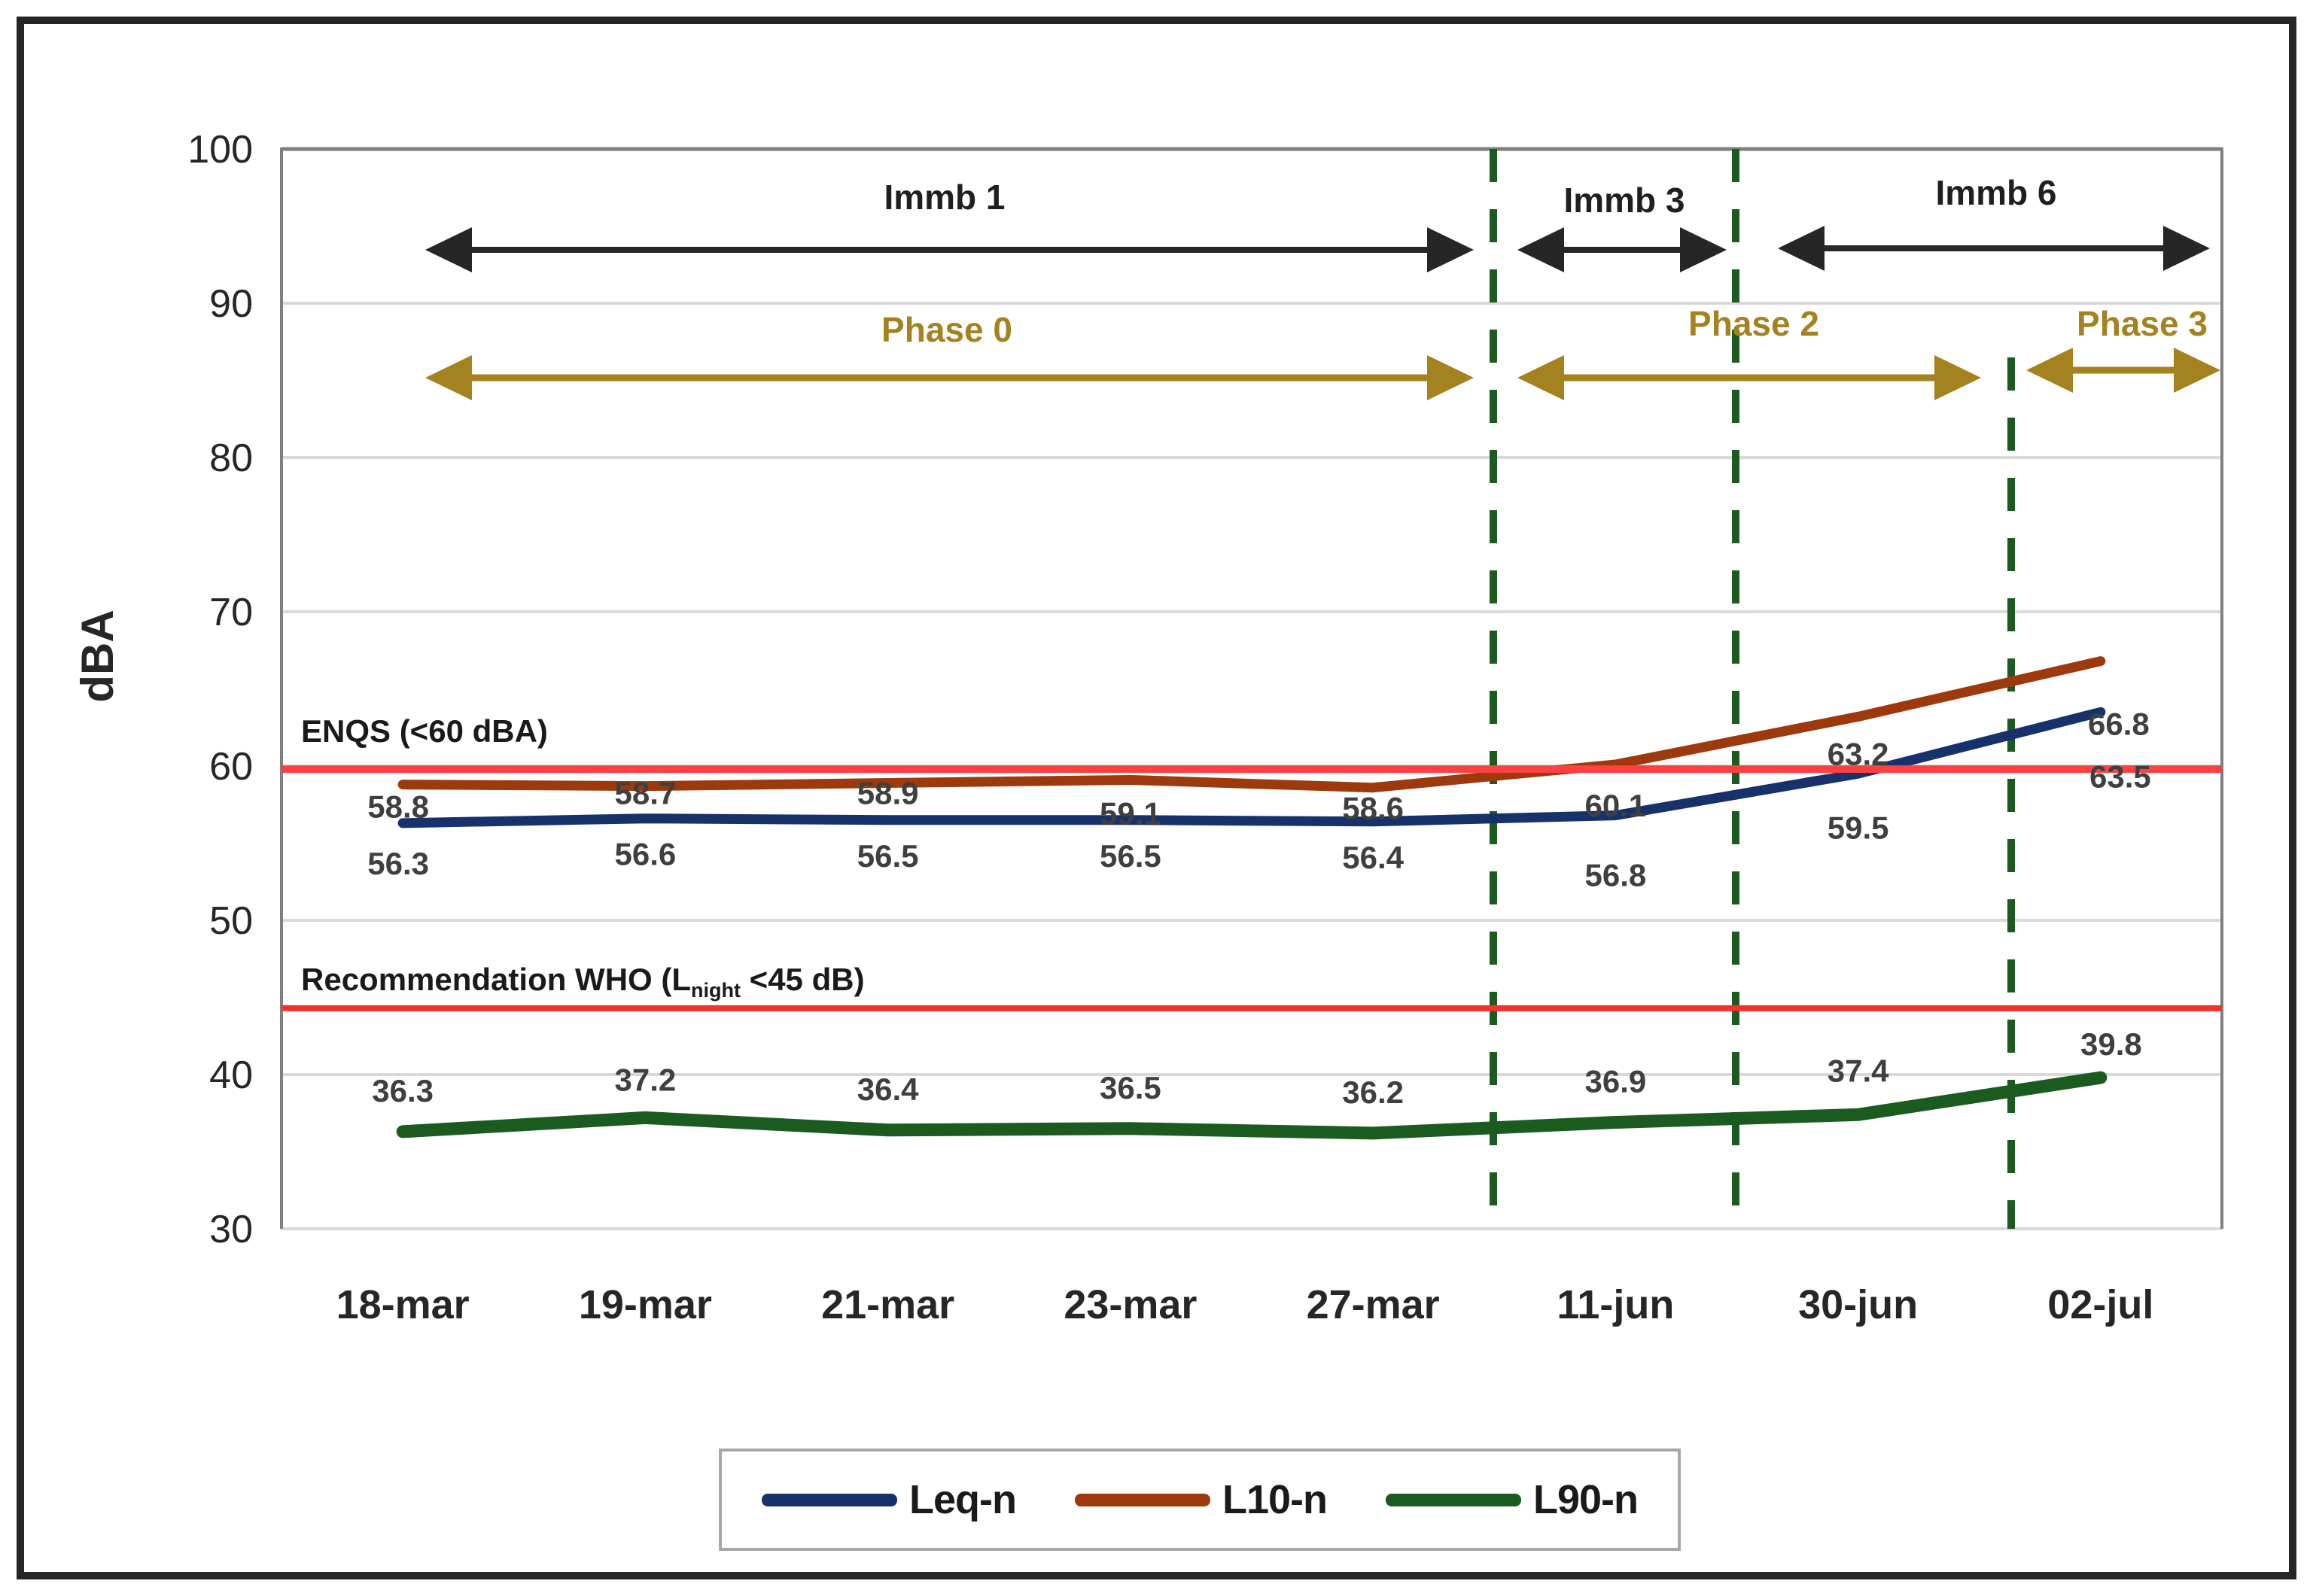 This screenshot has height=1596, width=2313. I want to click on data-label-l10-n-11-jun: 60.1, so click(1616, 805).